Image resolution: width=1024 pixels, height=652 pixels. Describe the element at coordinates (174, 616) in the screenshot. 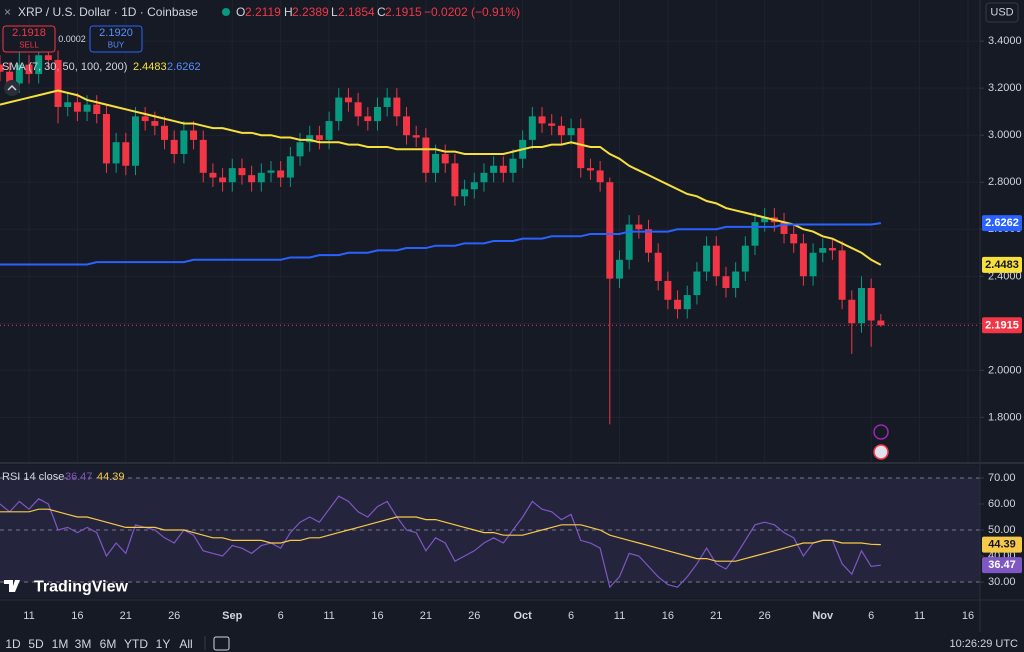

I see `x-tick-label: 26` at that location.